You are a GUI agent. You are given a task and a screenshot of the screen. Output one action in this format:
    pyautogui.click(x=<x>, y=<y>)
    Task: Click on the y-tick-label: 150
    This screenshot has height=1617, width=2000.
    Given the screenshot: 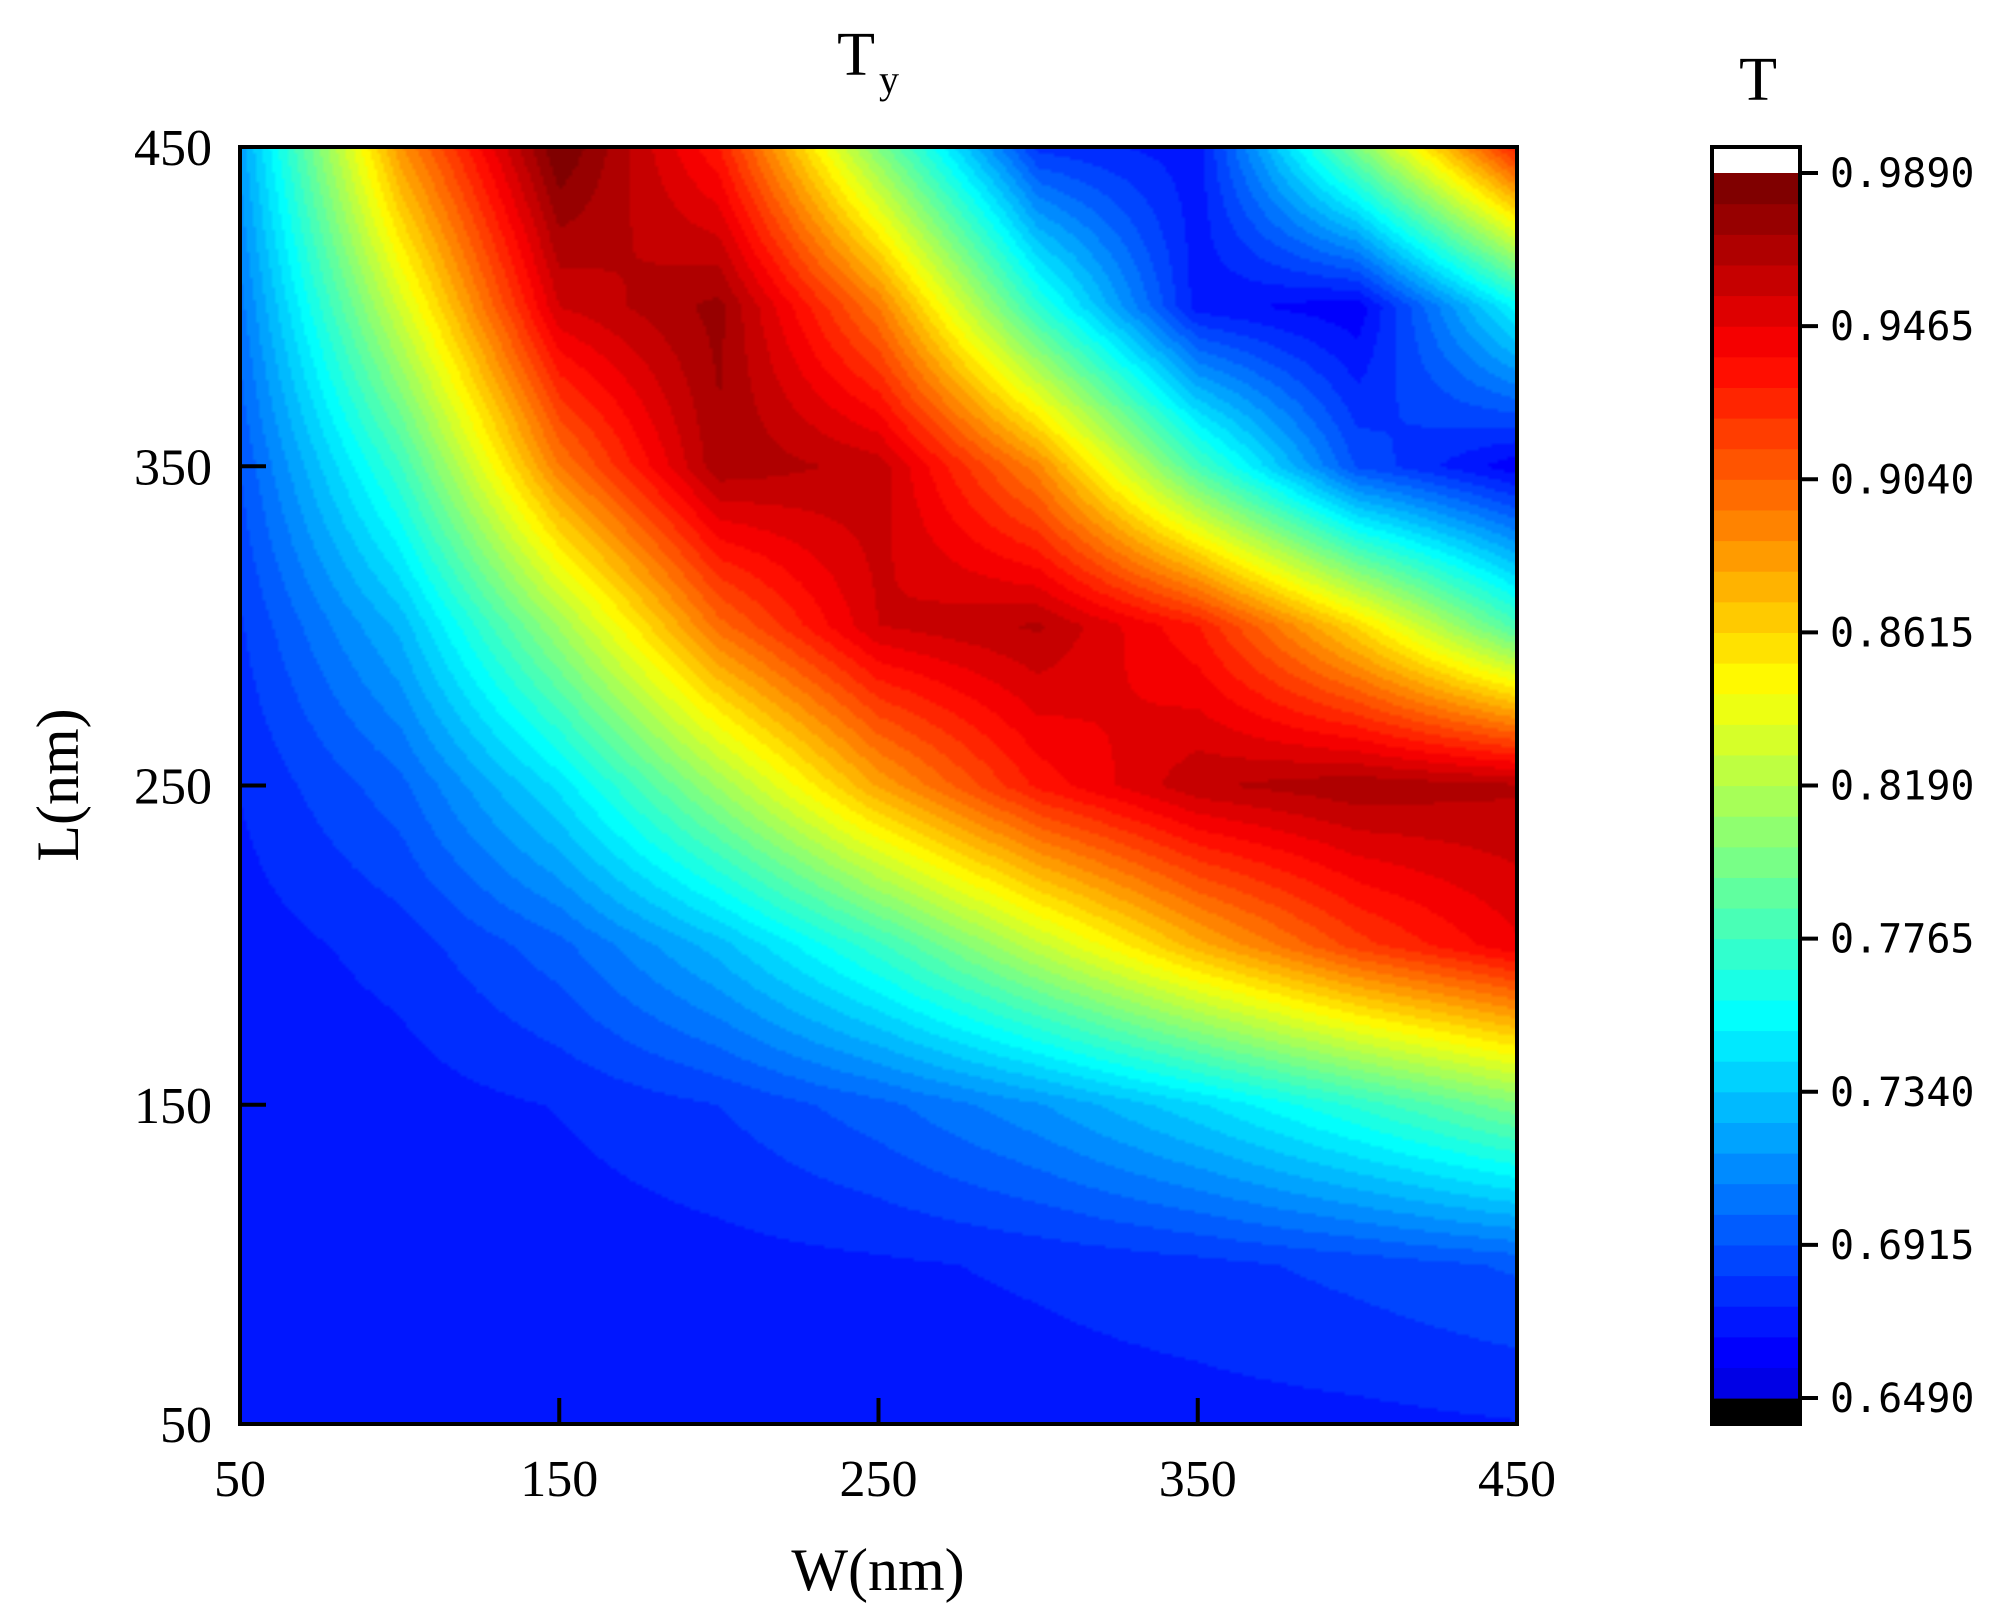 What is the action you would take?
    pyautogui.click(x=173, y=1106)
    